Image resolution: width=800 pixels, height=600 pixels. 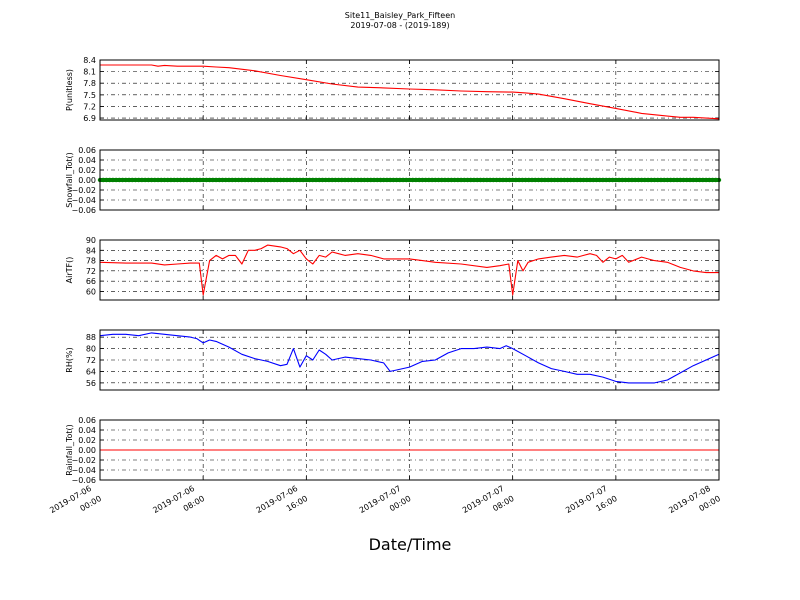 What do you see at coordinates (69, 90) in the screenshot?
I see `y-axis-label-pressure: P(unitless)` at bounding box center [69, 90].